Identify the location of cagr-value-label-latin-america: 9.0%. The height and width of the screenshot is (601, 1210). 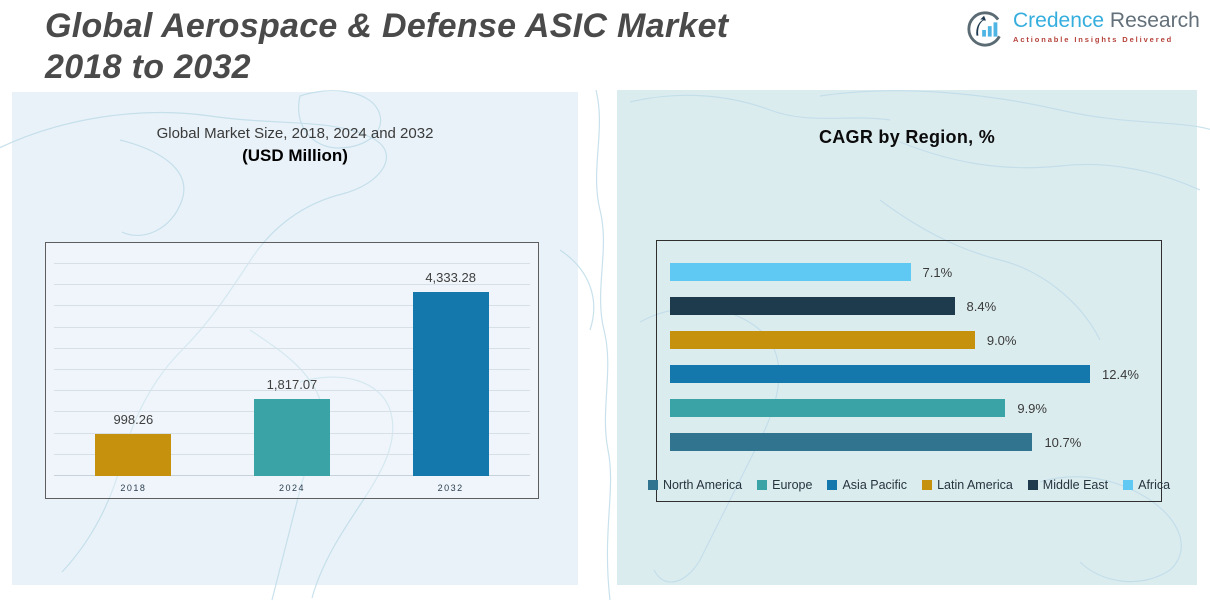
(1001, 340).